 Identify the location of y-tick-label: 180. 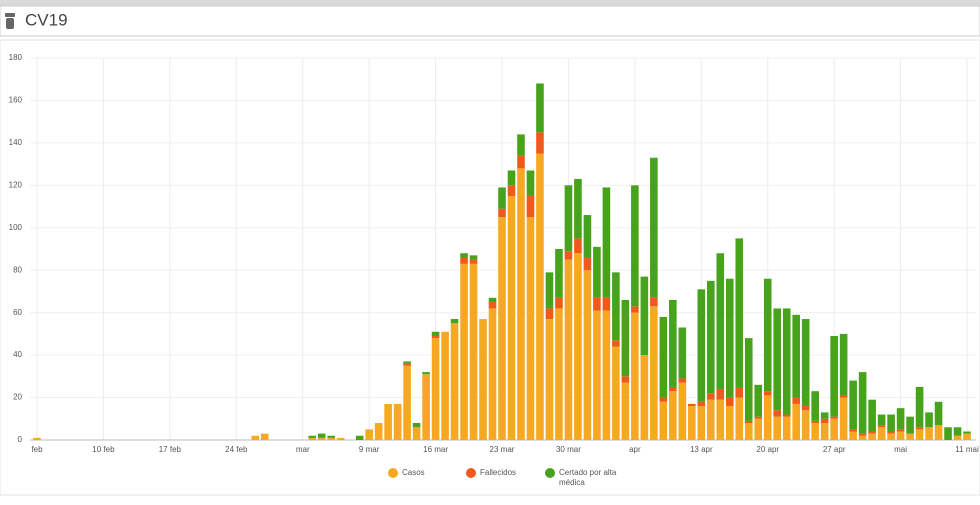
(16, 57).